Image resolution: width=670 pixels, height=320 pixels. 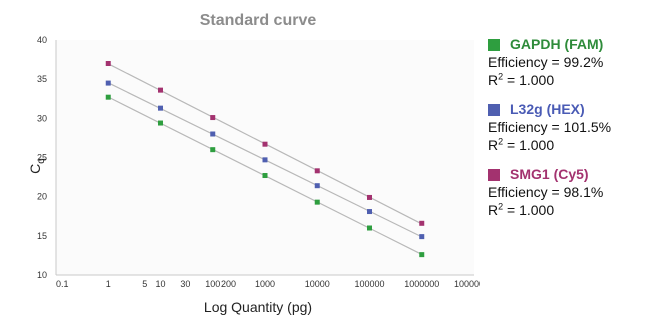 What do you see at coordinates (521, 79) in the screenshot?
I see `legend-r2-gapdh: R2 = 1.000` at bounding box center [521, 79].